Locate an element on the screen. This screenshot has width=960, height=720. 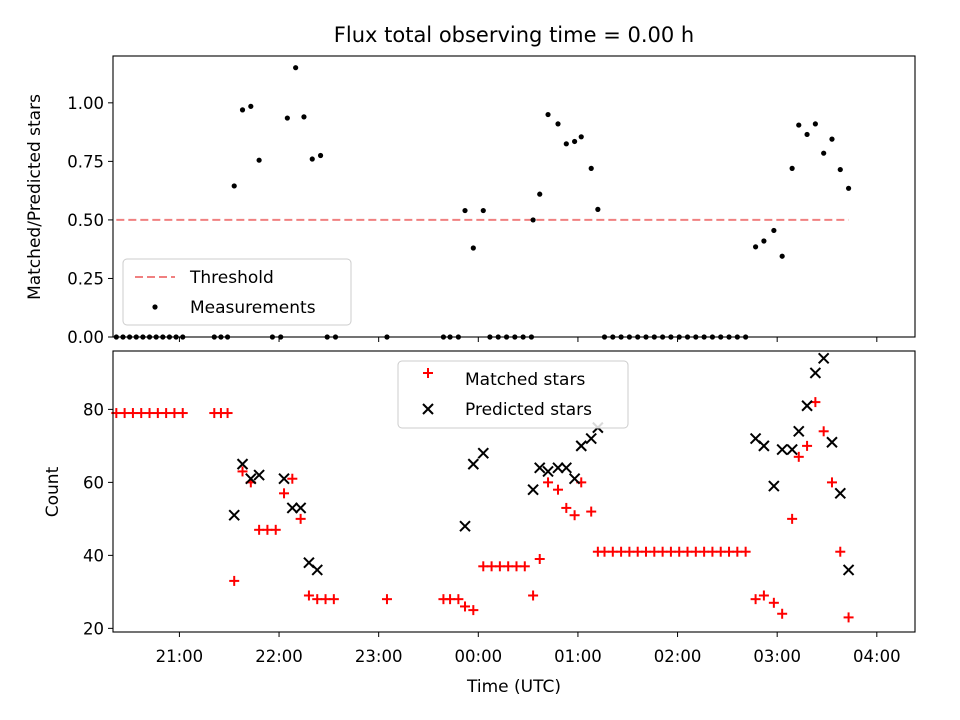
bottom-legend-box is located at coordinates (513, 394).